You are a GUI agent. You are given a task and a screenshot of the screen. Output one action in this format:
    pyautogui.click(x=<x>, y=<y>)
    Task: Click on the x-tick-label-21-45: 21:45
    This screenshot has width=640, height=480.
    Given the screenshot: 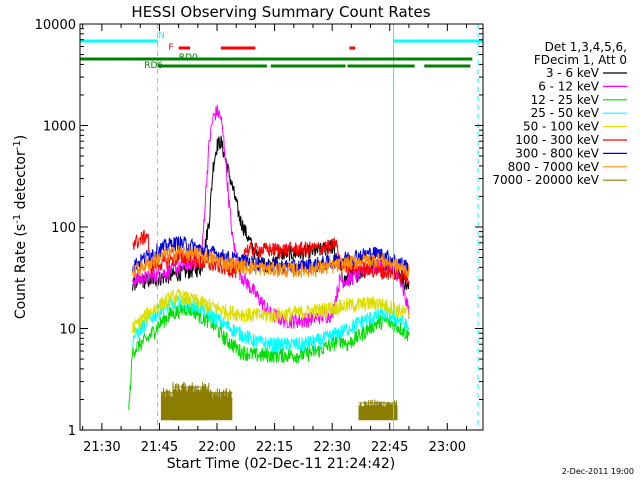 What is the action you would take?
    pyautogui.click(x=159, y=447)
    